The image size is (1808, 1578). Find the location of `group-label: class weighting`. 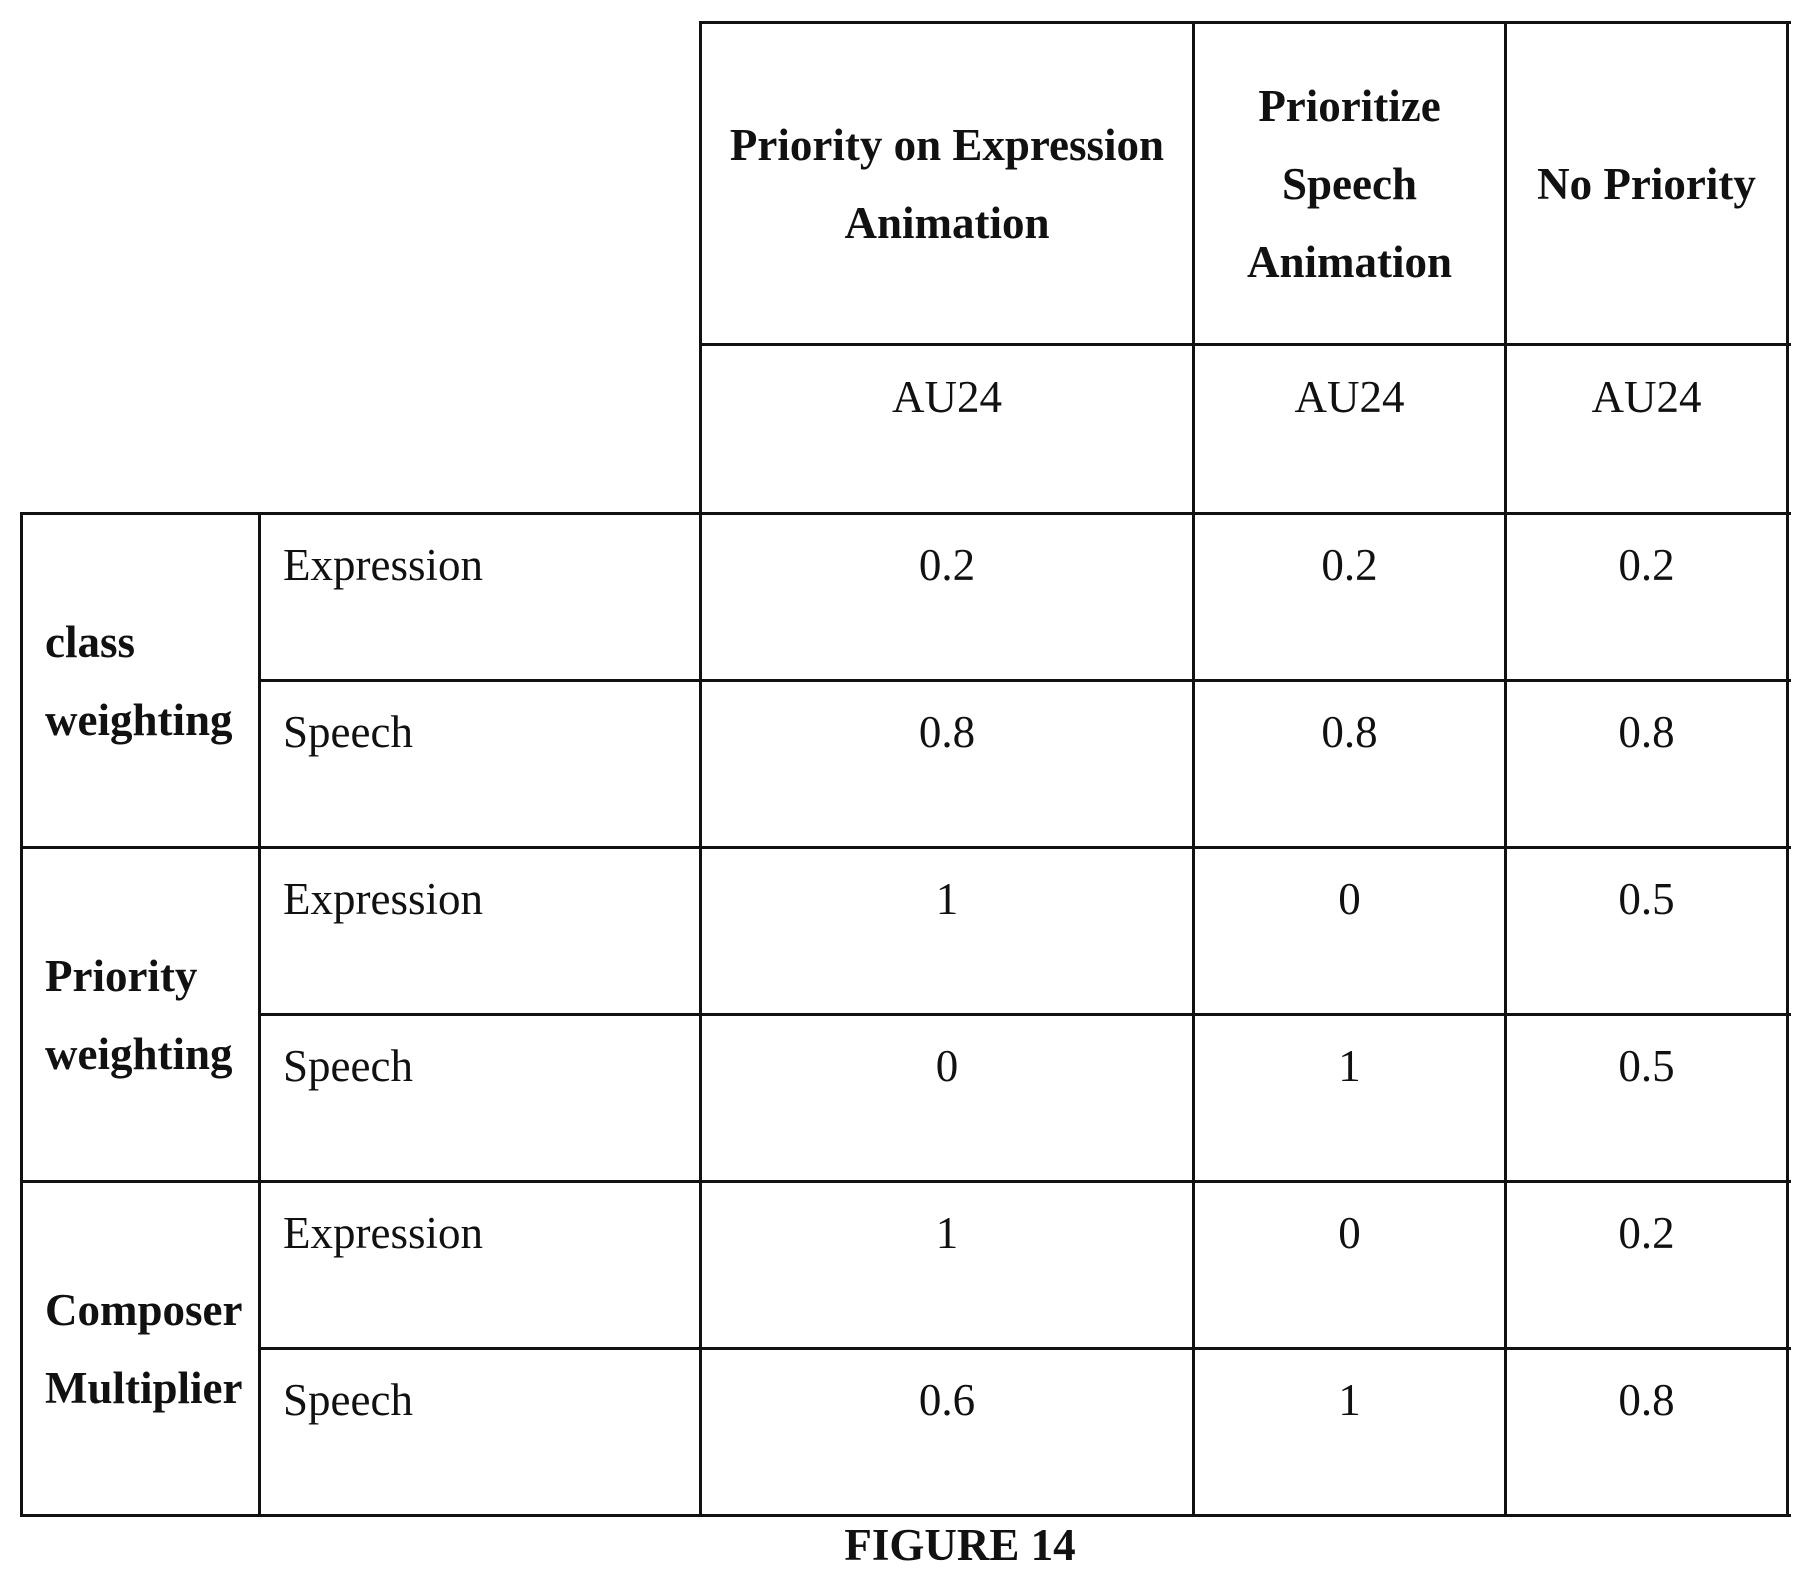

group-label: class weighting is located at coordinates (140, 680).